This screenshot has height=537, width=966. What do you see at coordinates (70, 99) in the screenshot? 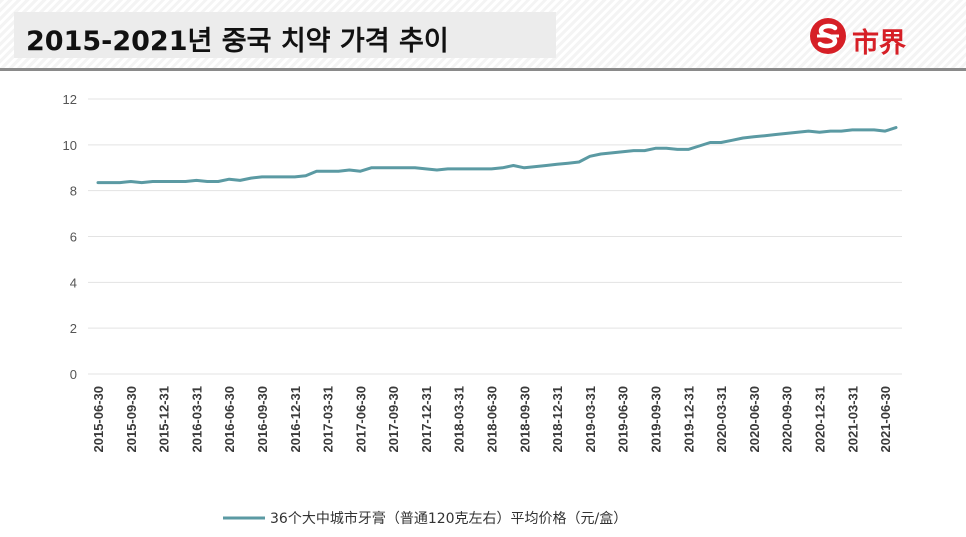
I see `y-tick-label: 12` at bounding box center [70, 99].